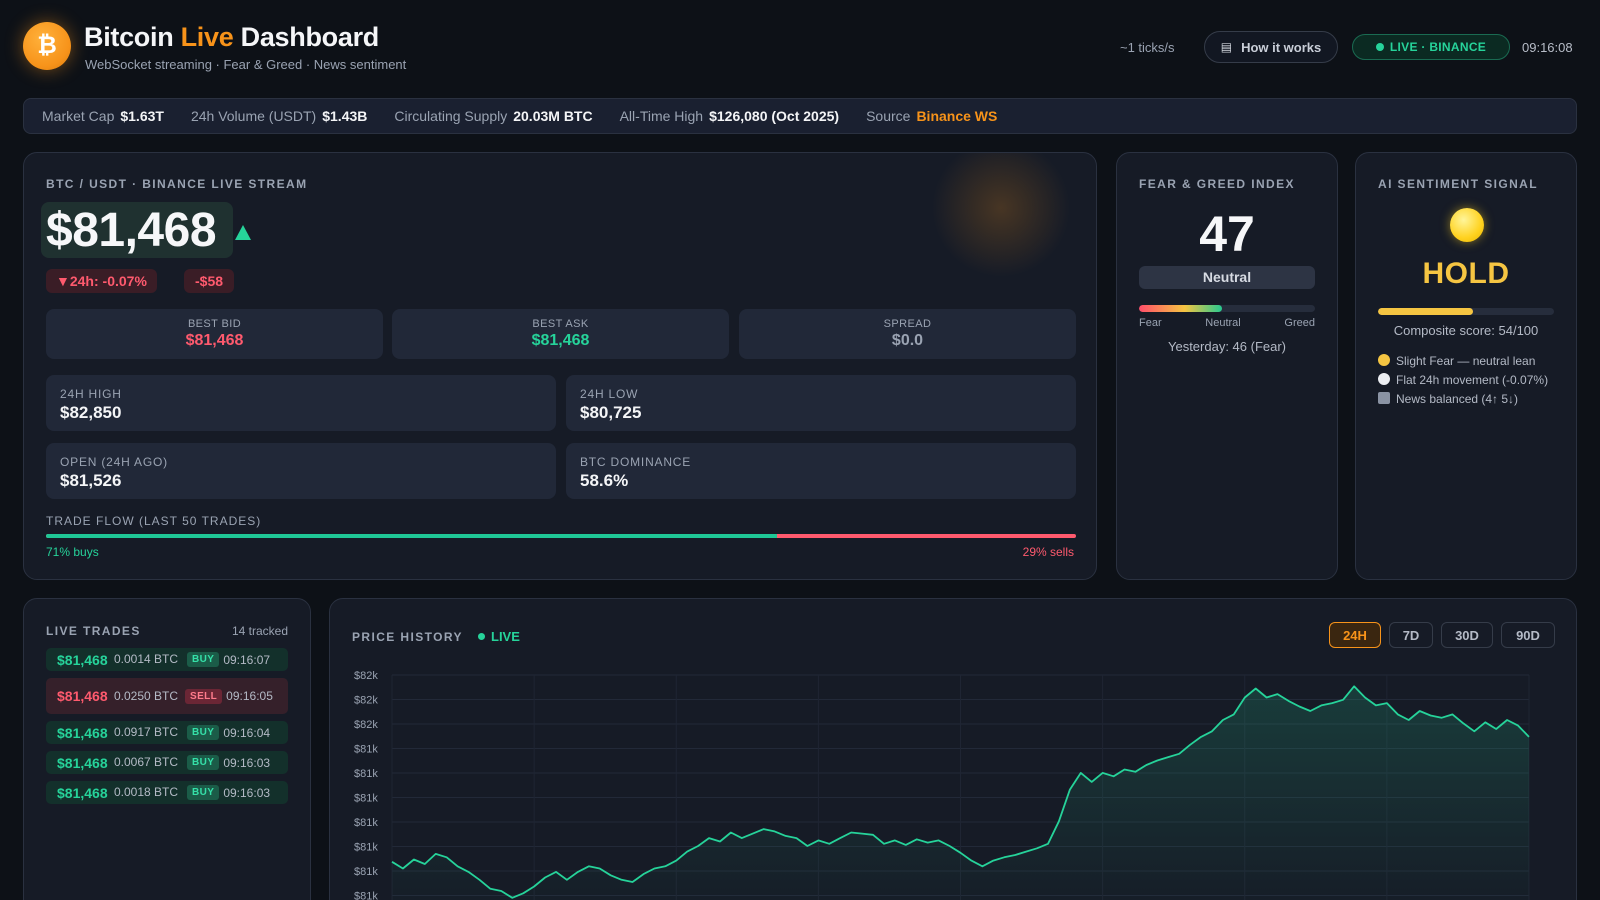 The width and height of the screenshot is (1600, 900). Describe the element at coordinates (146, 732) in the screenshot. I see `trade-qty: 0.0917 BTC` at that location.